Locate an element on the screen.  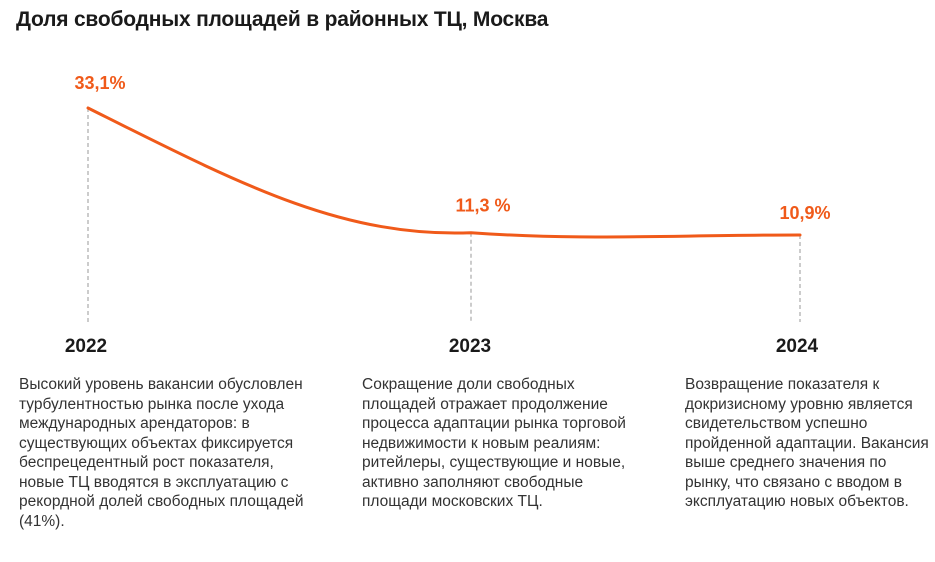
data-label-2022: 33,1% is located at coordinates (99, 83).